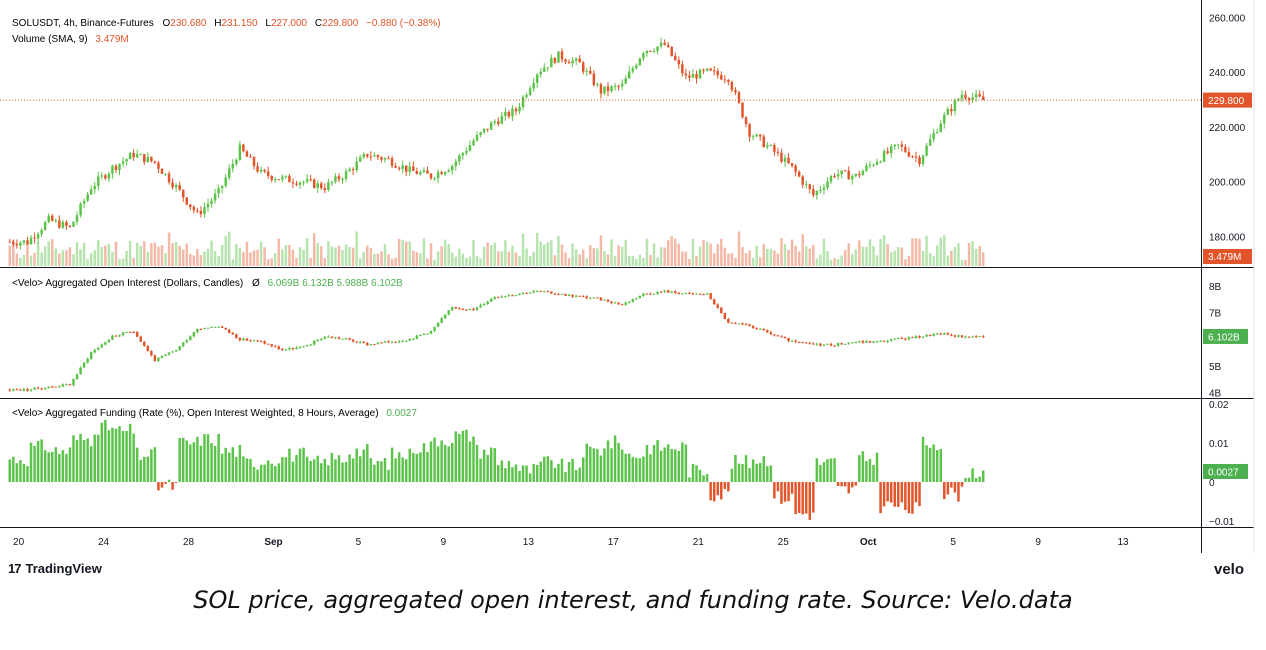 This screenshot has height=650, width=1266. What do you see at coordinates (496, 469) in the screenshot?
I see `funding-bars` at bounding box center [496, 469].